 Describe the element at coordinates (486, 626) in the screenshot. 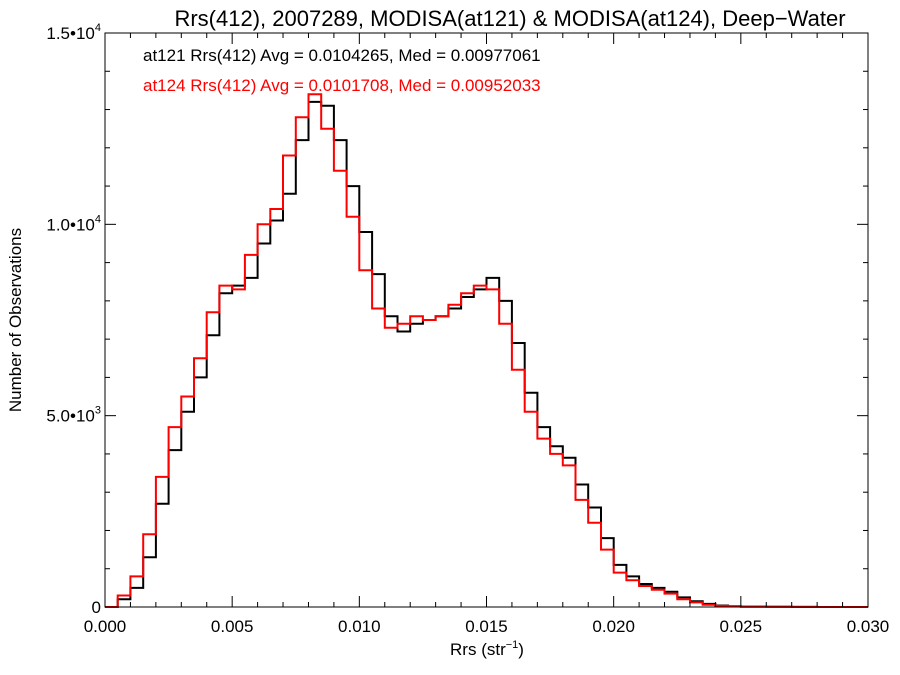

I see `x-tick-label: 0.015` at that location.